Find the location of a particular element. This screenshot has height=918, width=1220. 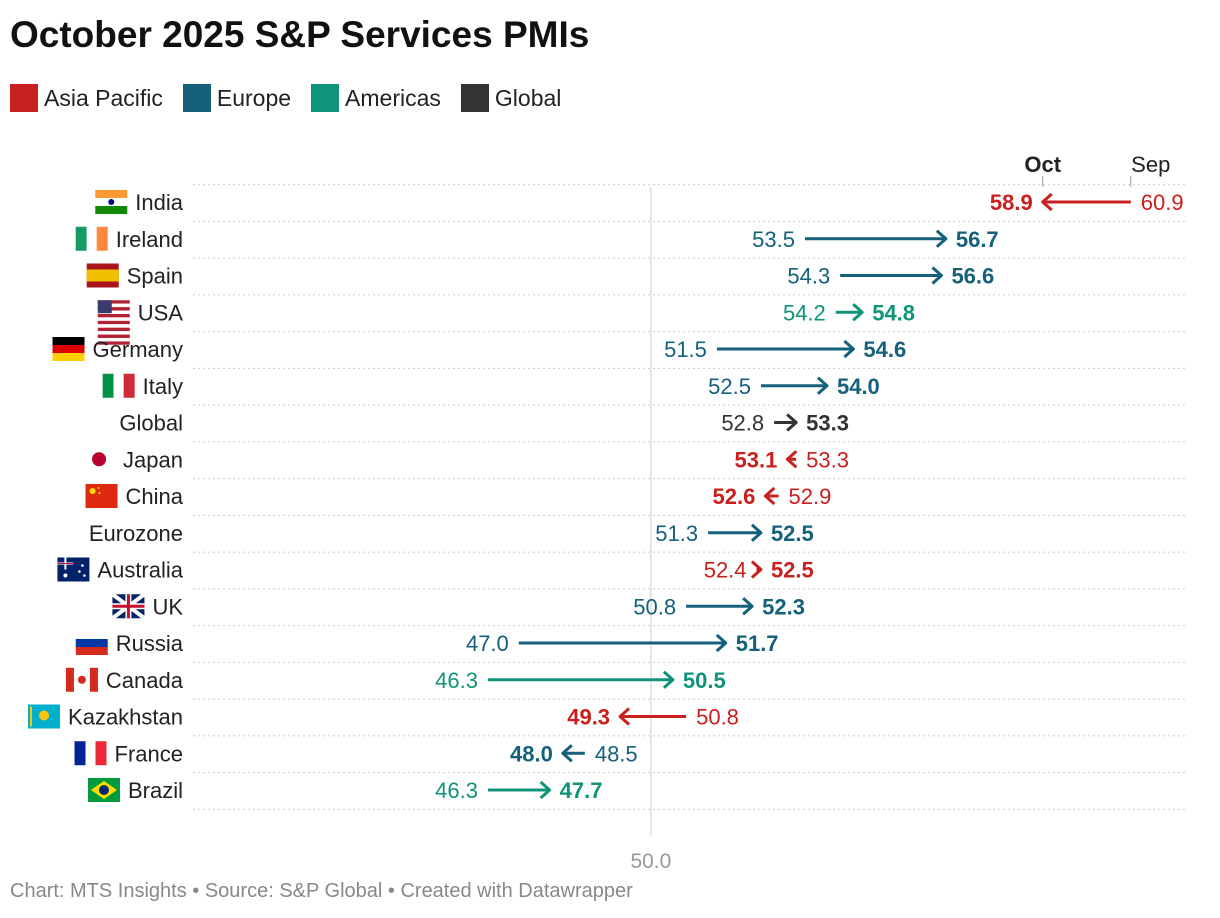

reference-label: 50.0 is located at coordinates (650, 861).